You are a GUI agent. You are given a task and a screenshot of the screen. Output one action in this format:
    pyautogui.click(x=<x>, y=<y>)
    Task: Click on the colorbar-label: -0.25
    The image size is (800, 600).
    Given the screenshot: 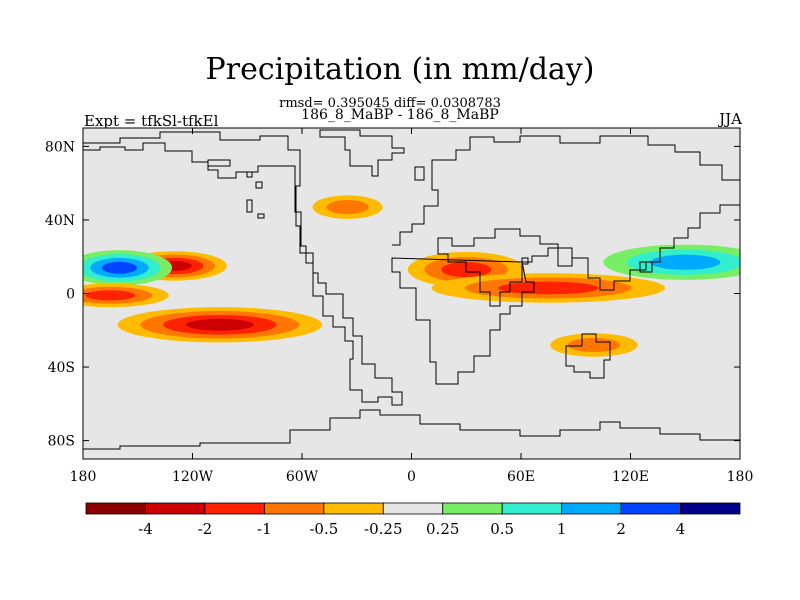 What is the action you would take?
    pyautogui.click(x=383, y=529)
    